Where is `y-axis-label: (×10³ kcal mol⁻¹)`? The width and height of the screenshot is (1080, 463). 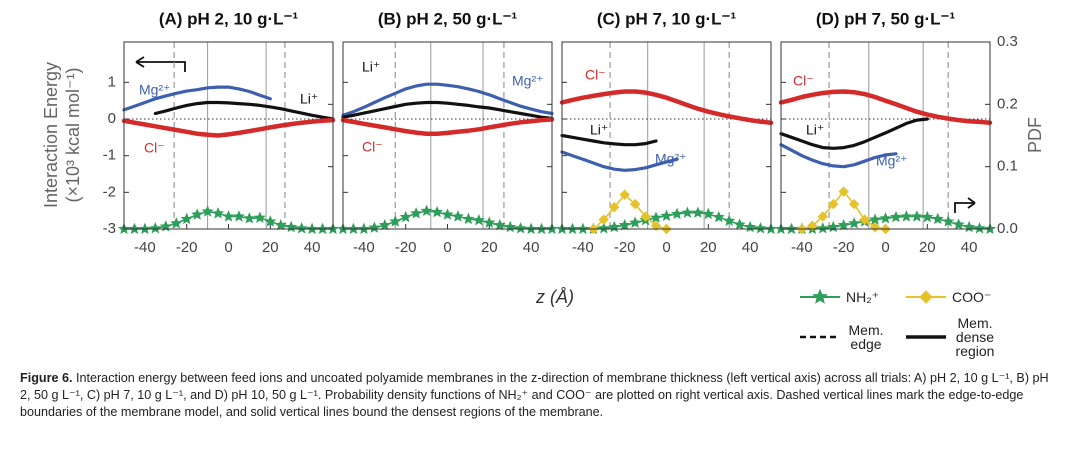
y-axis-label: (×10³ kcal mol⁻¹) is located at coordinates (73, 134).